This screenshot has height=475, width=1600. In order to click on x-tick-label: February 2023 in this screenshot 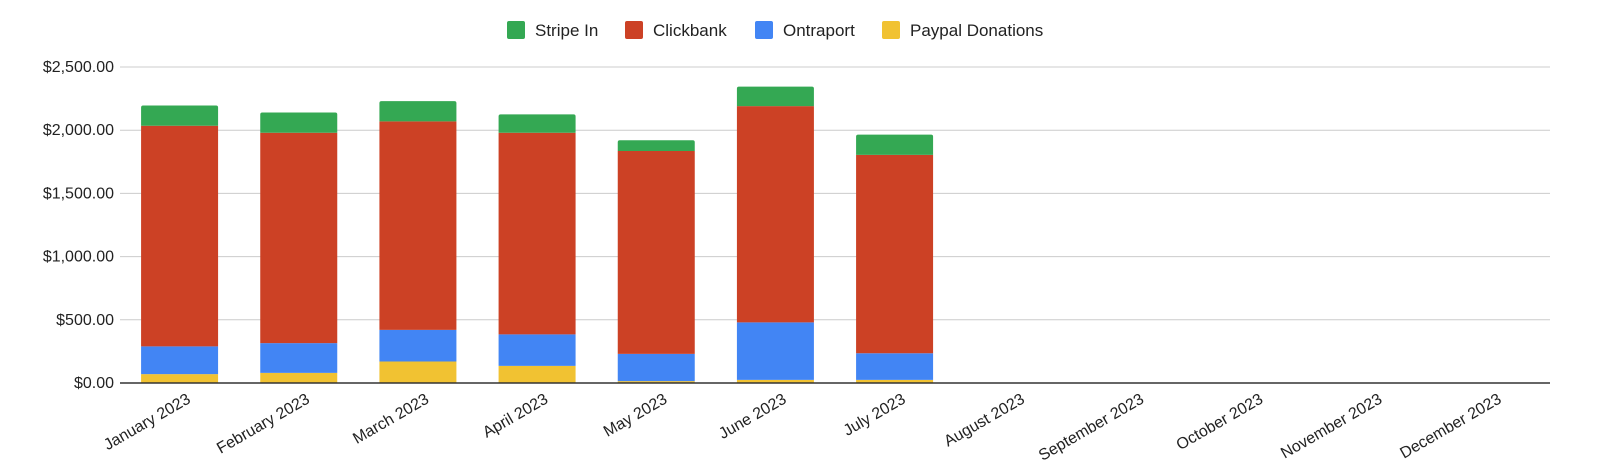, I will do `click(263, 424)`.